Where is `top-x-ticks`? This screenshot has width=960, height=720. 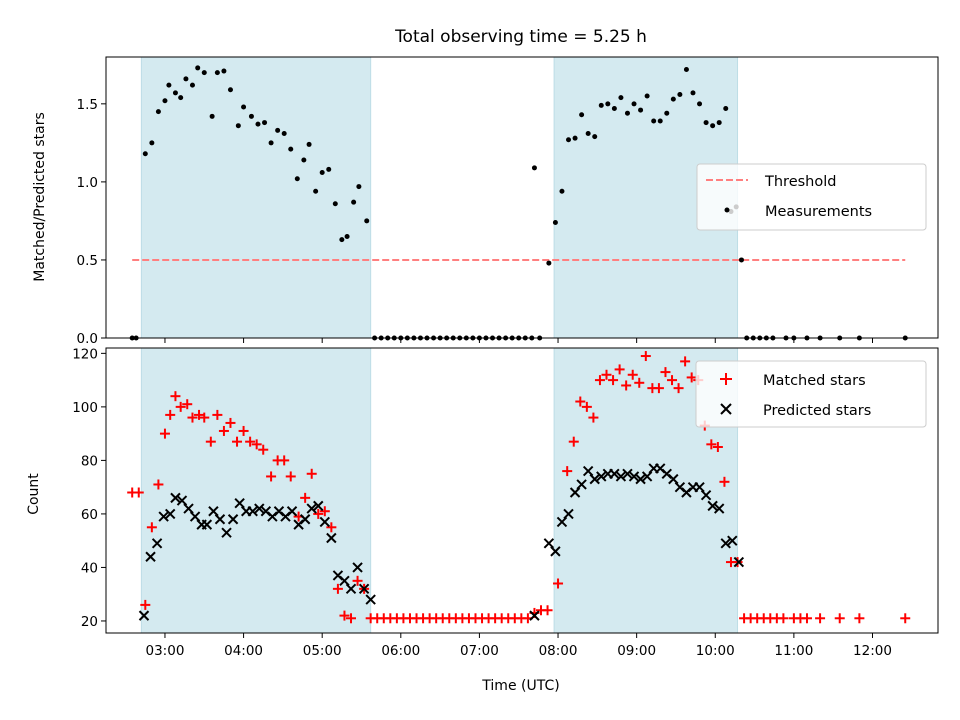 top-x-ticks is located at coordinates (518, 340).